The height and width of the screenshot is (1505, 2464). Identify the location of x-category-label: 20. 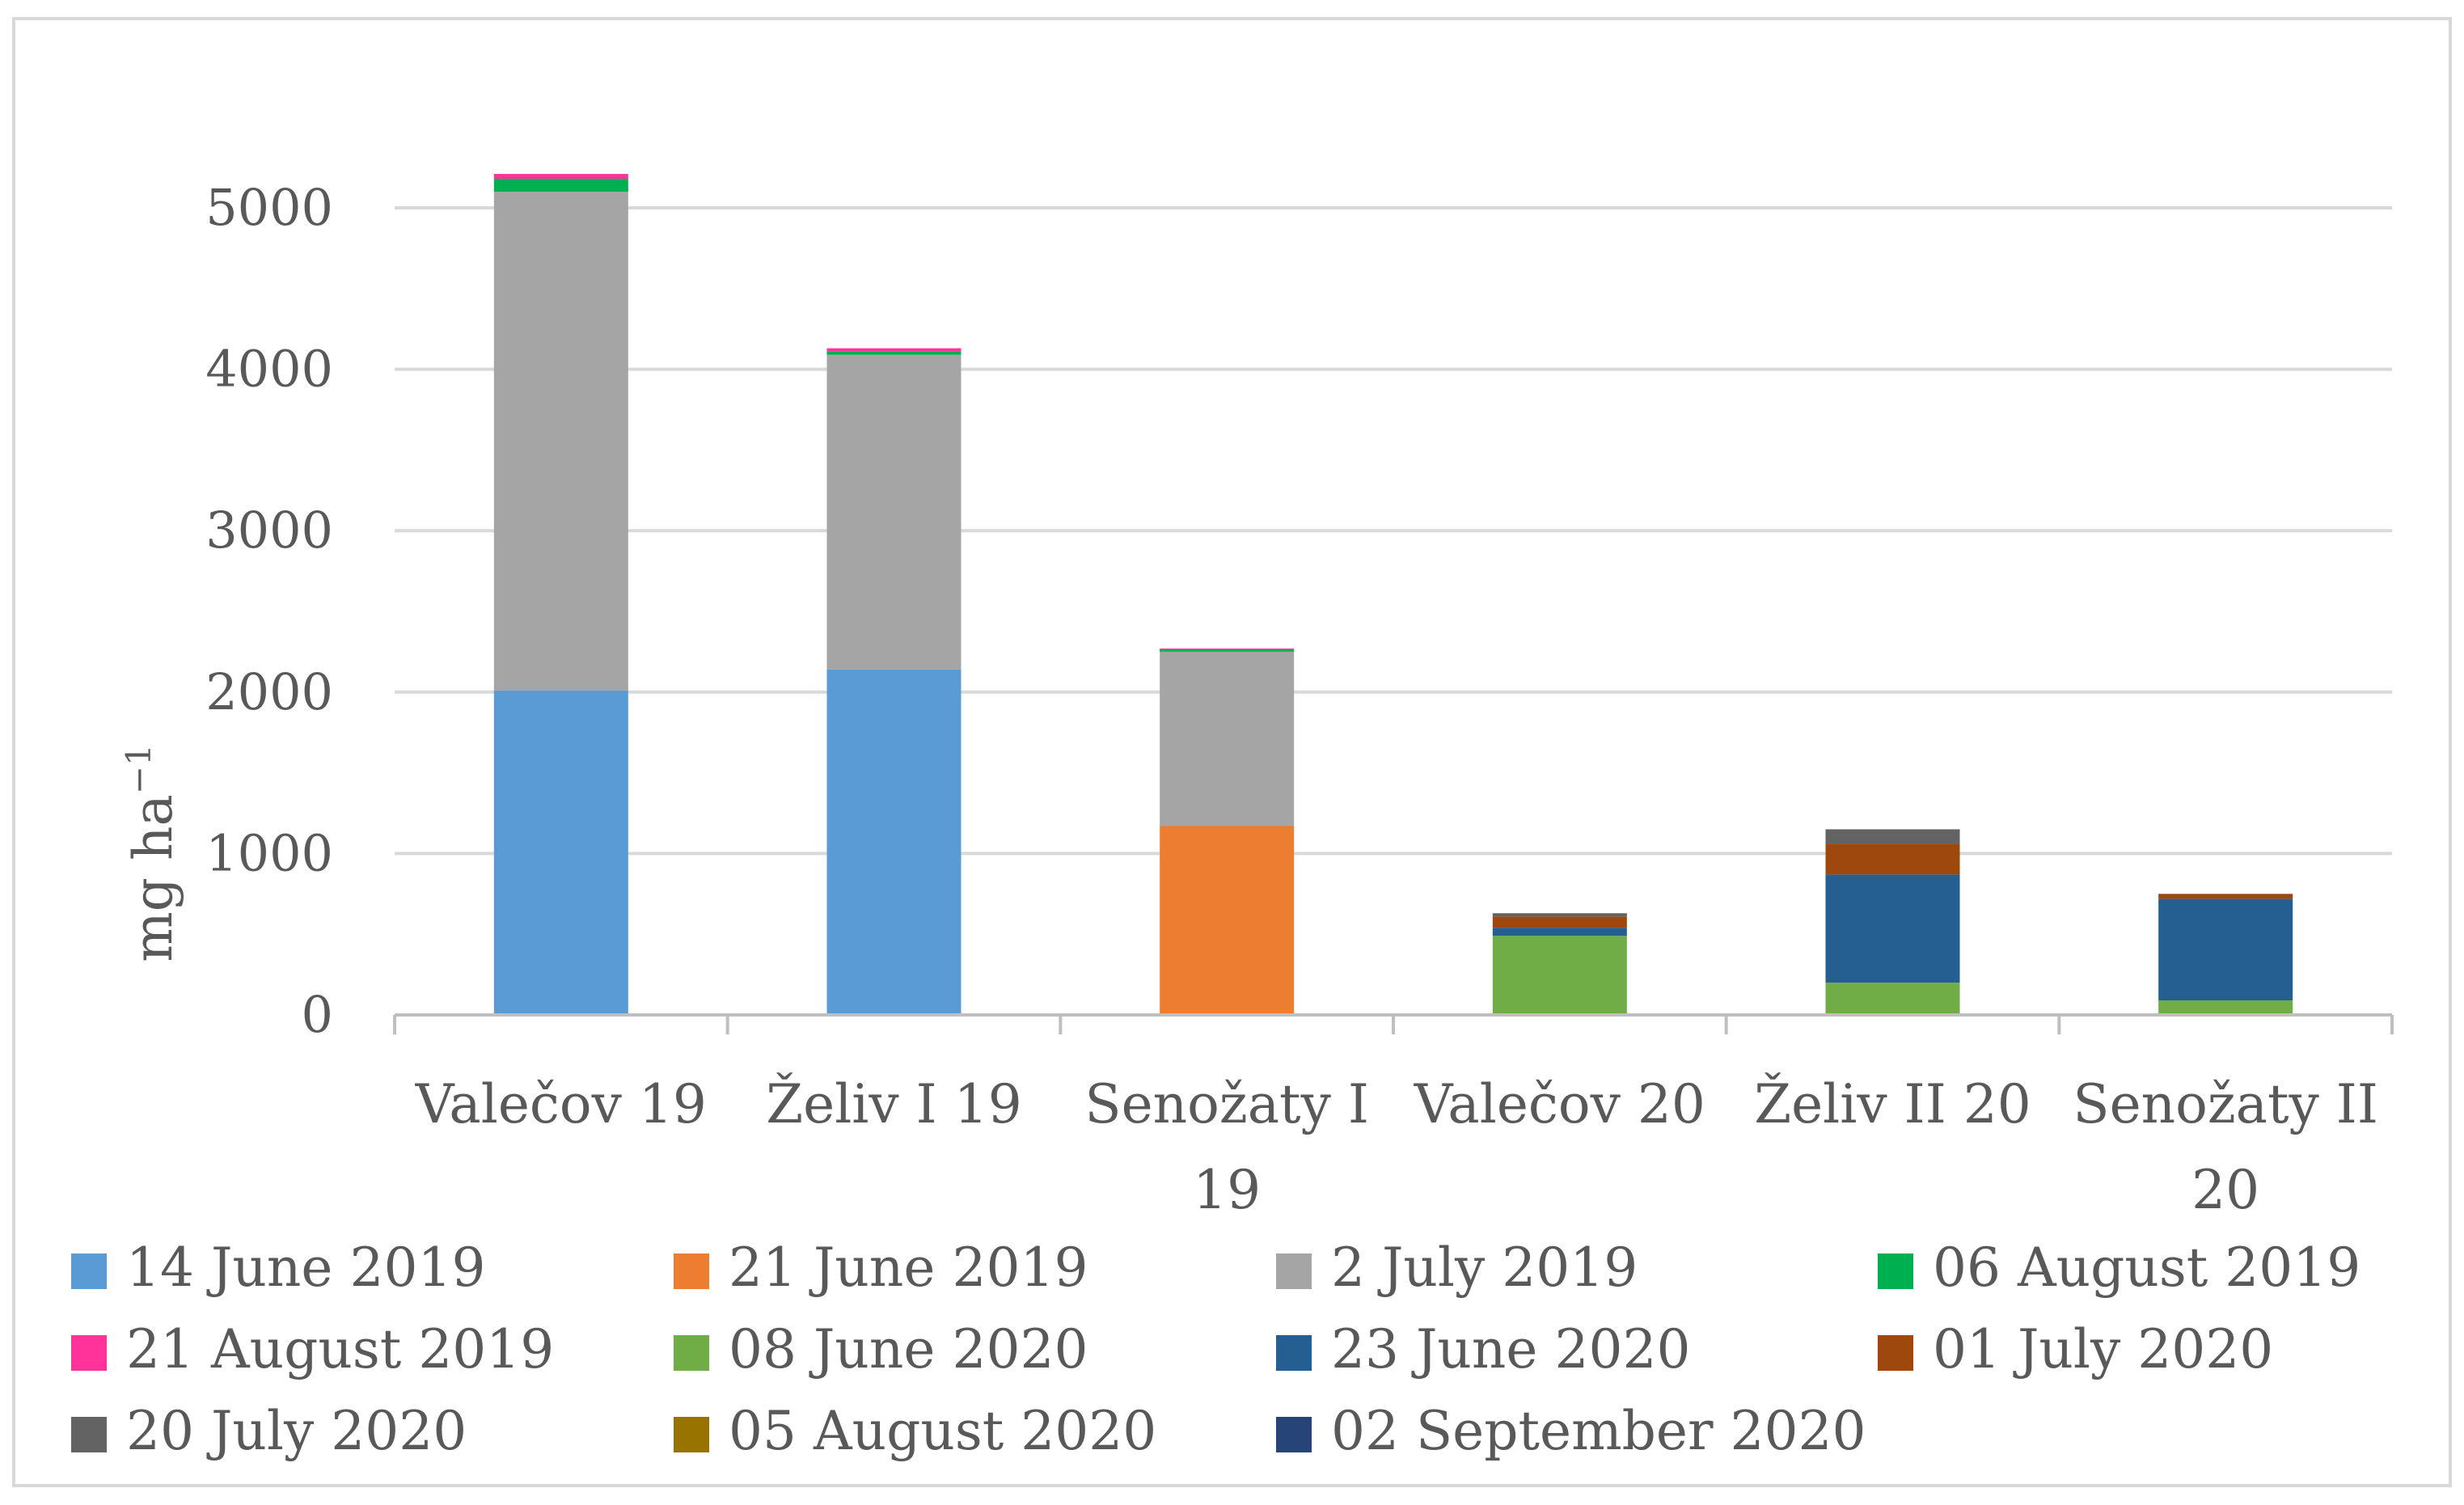
(2225, 1190).